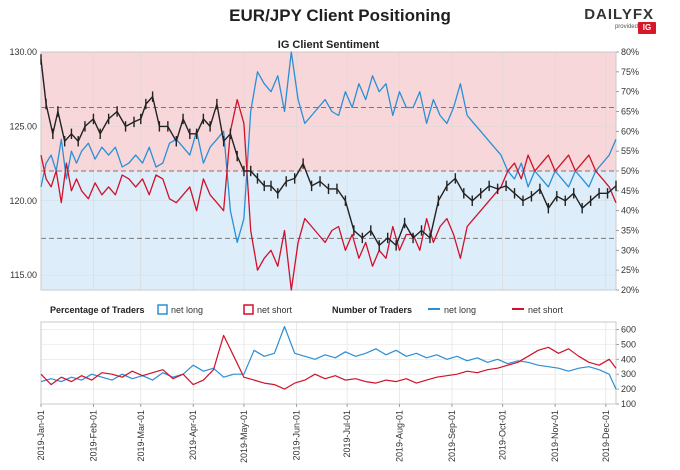  Describe the element at coordinates (628, 344) in the screenshot. I see `y-right-tick-label-bottom: 500` at that location.